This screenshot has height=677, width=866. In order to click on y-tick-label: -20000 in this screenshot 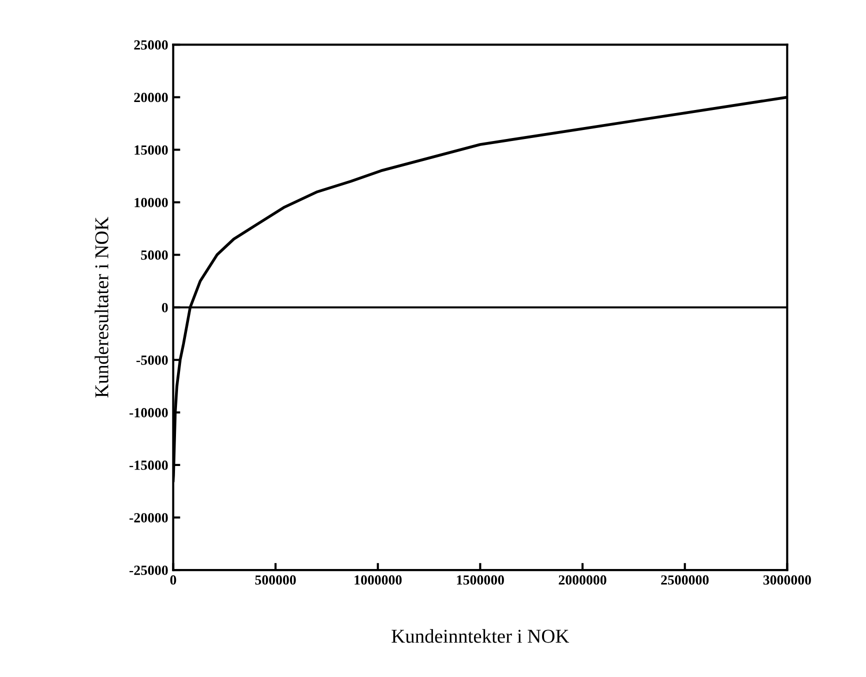, I will do `click(149, 517)`.